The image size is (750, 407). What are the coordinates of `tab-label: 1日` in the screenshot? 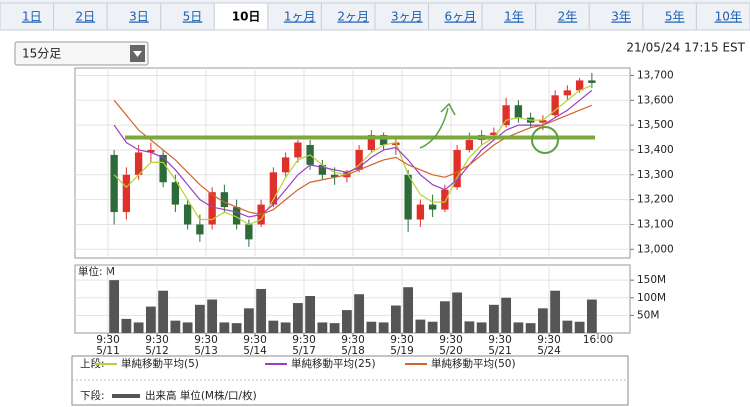 It's located at (32, 17).